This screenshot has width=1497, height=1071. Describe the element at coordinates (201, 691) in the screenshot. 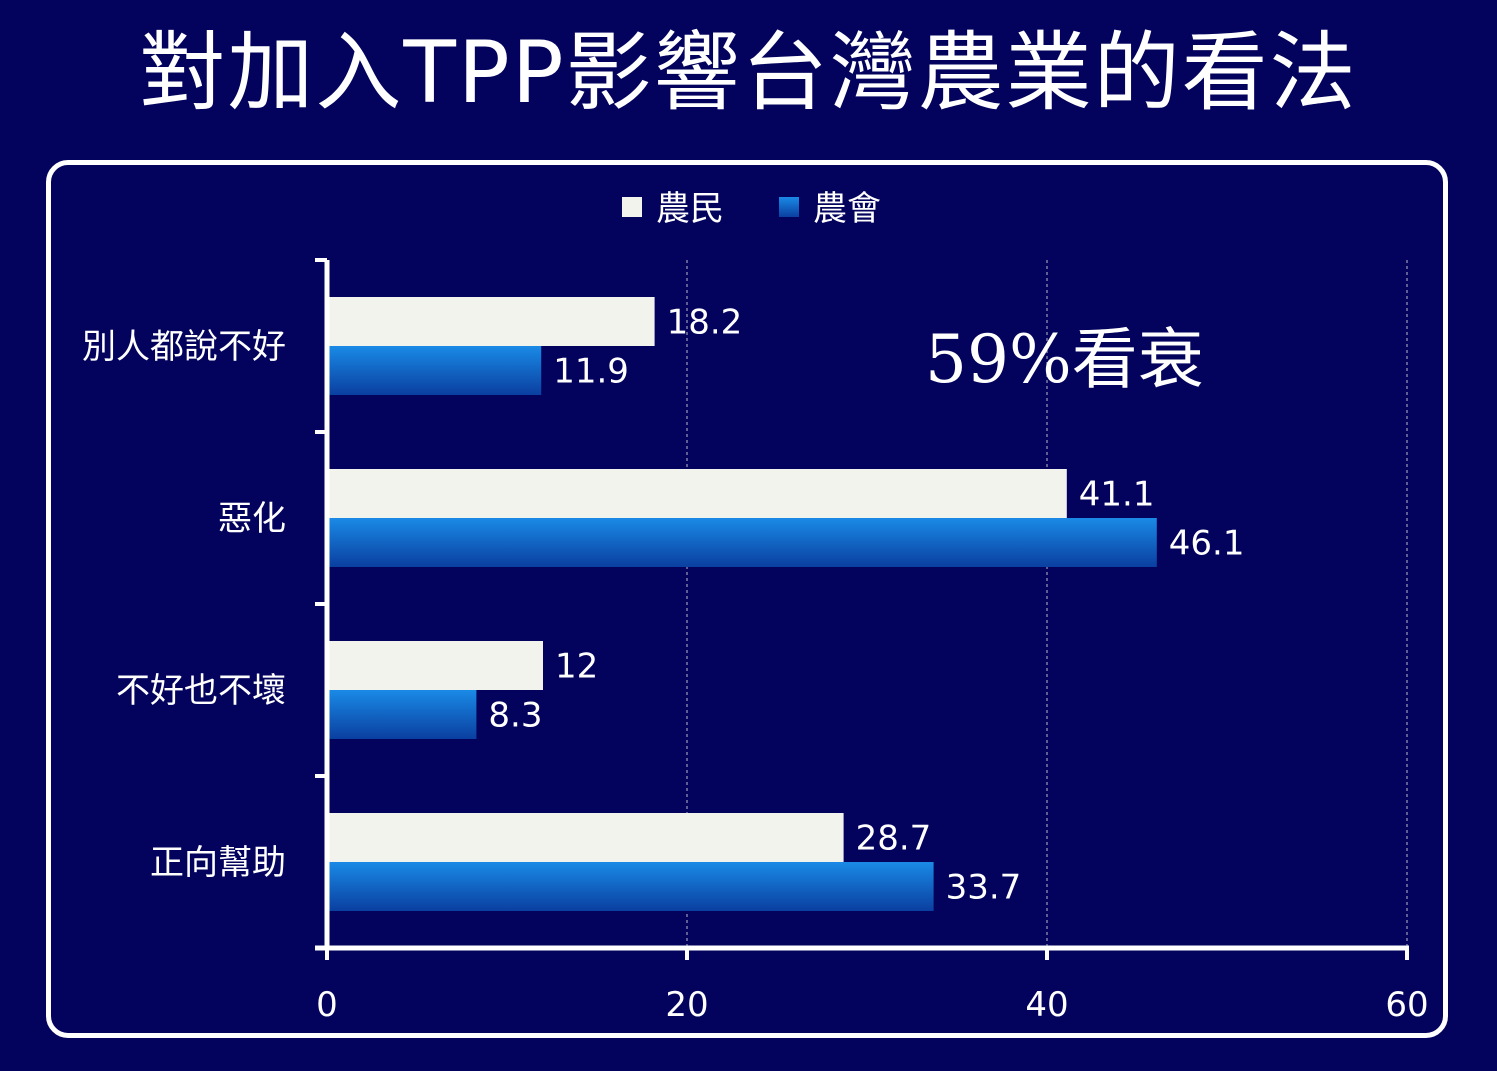

I see `category-label: 不好也不壞` at that location.